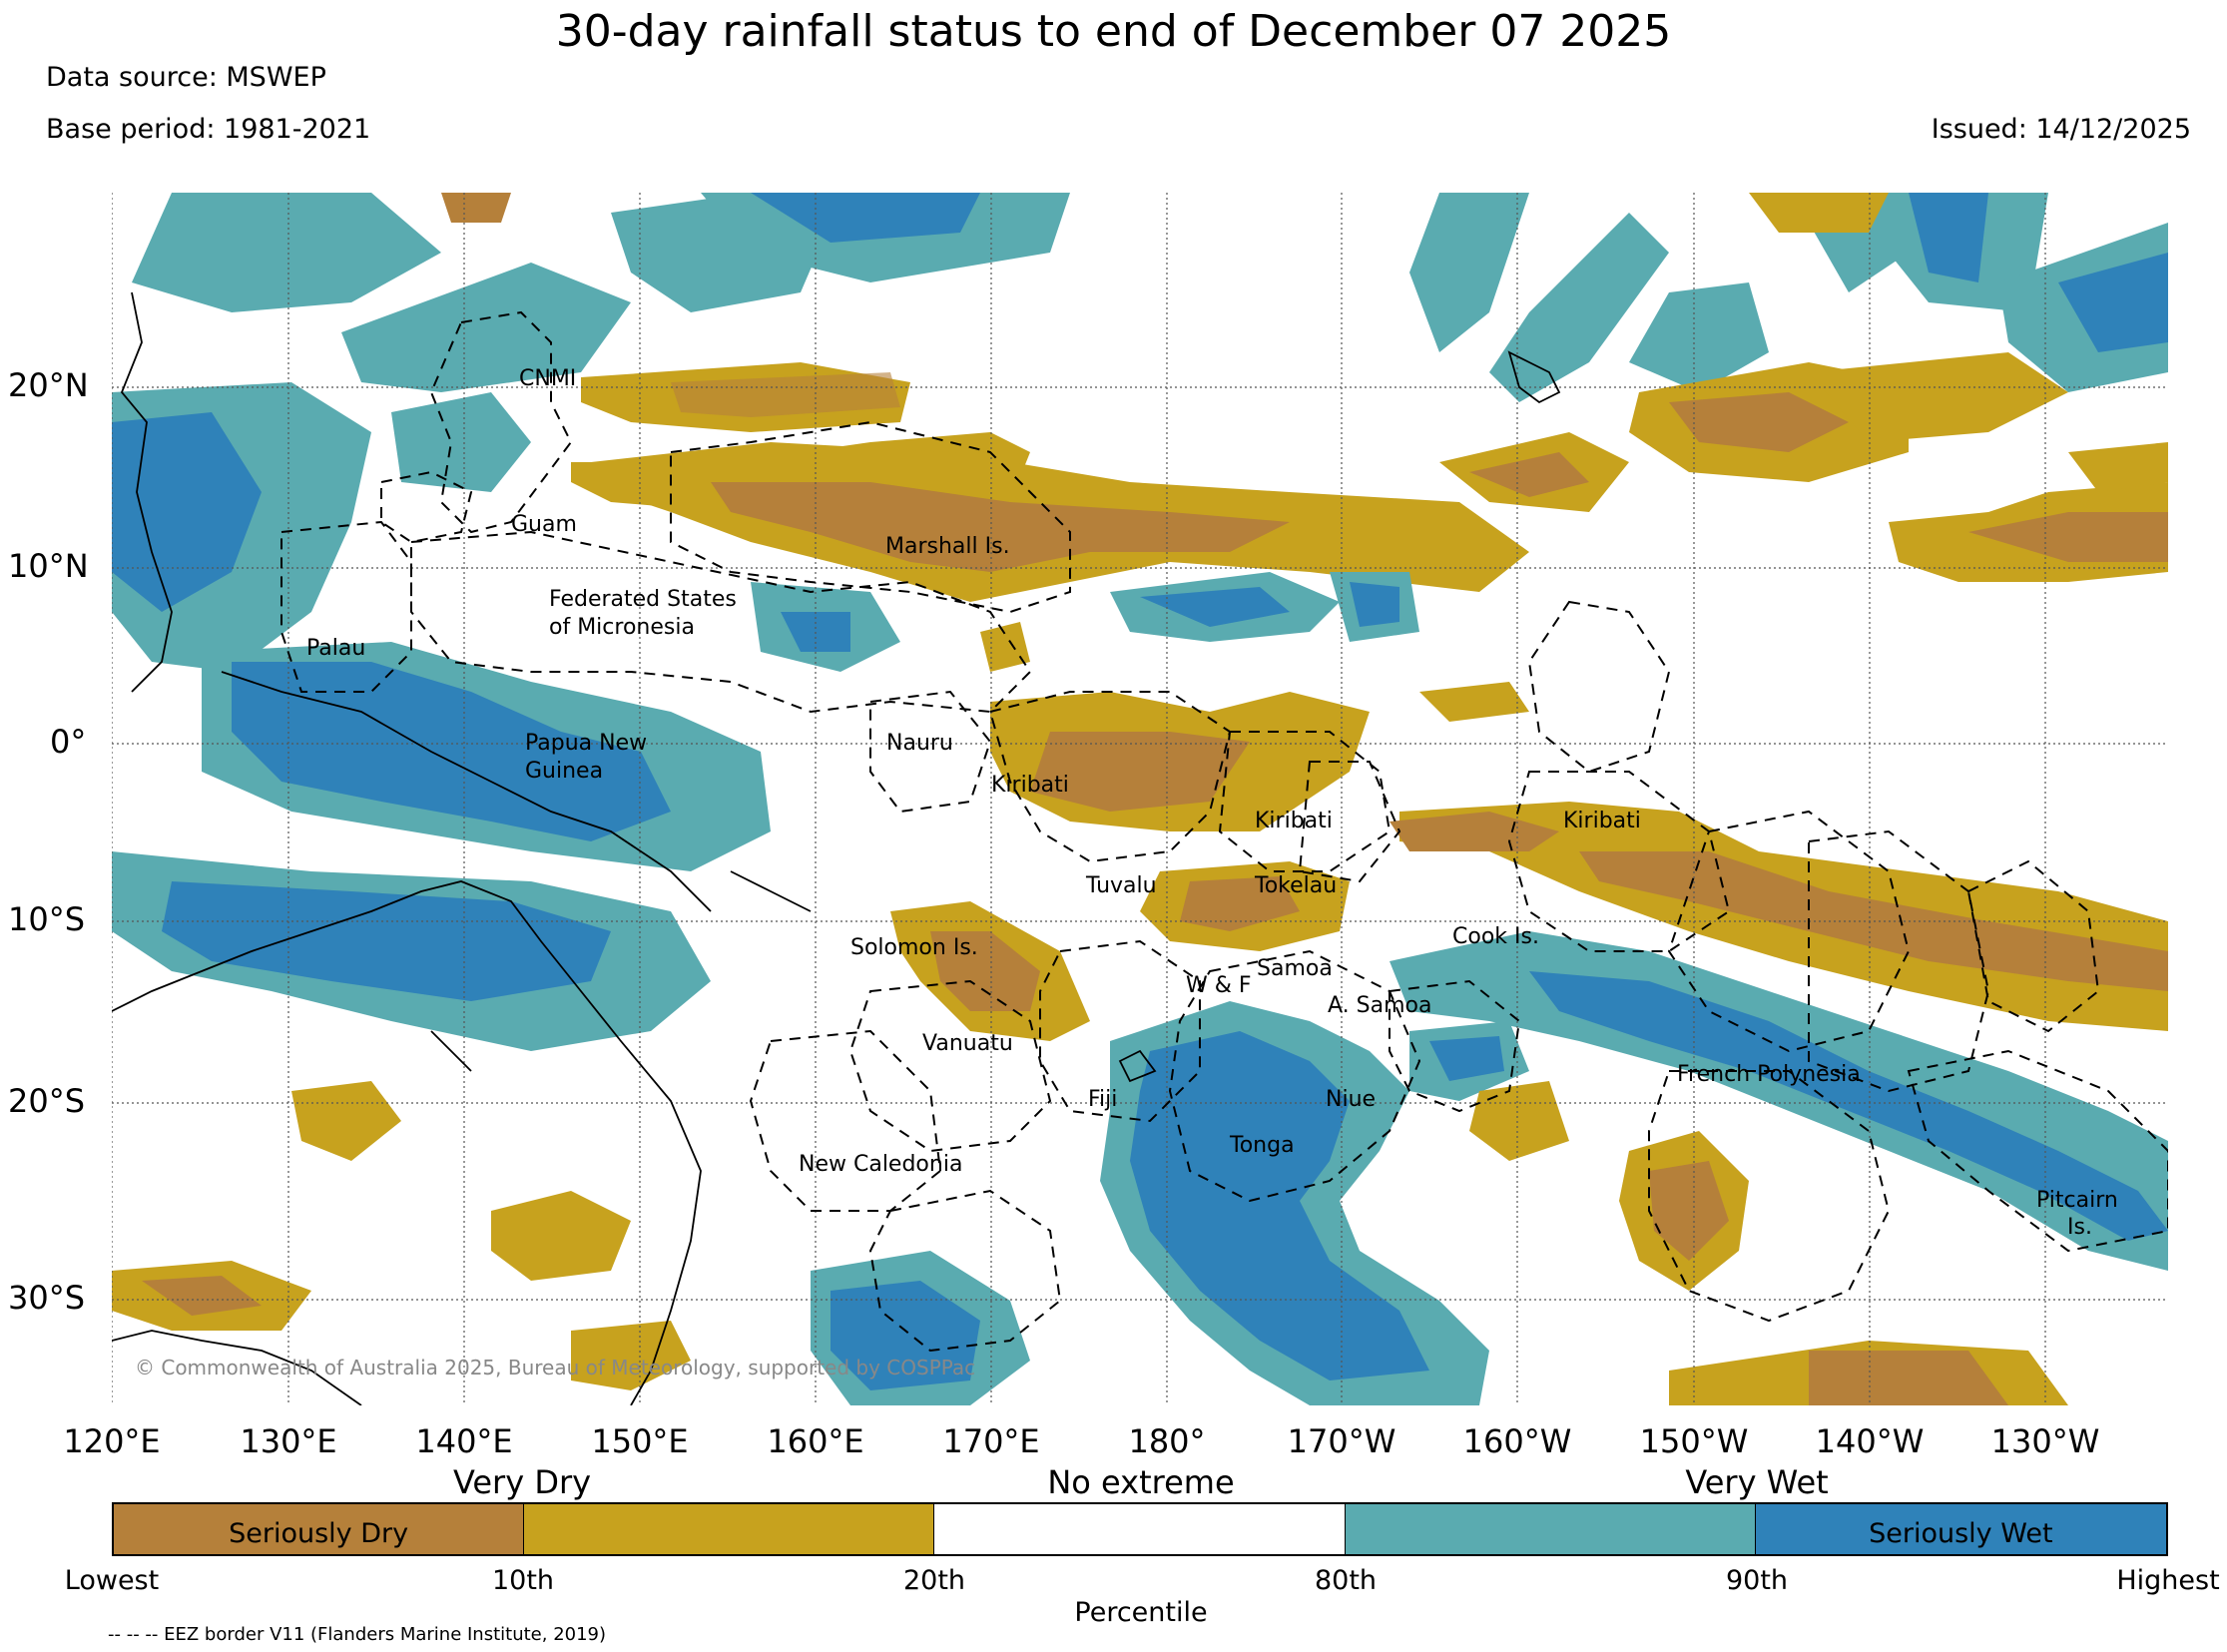 Image resolution: width=2227 pixels, height=1652 pixels. I want to click on lon-label-160w: 160°W, so click(1517, 1441).